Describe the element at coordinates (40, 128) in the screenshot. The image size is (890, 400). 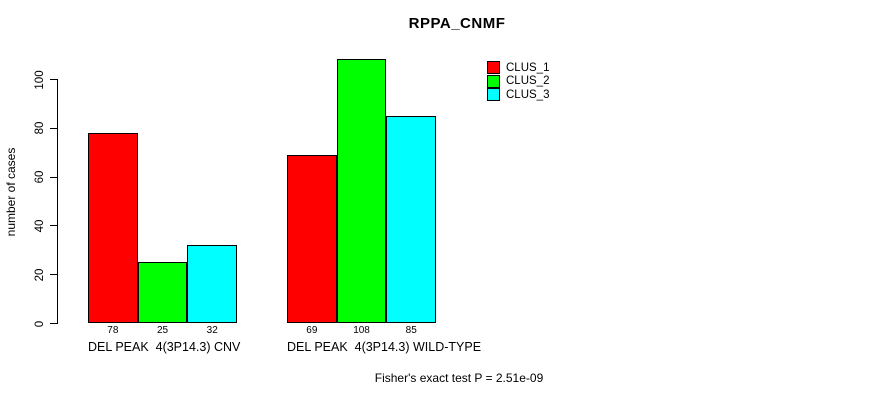
I see `y-axis-tick-label: 80` at that location.